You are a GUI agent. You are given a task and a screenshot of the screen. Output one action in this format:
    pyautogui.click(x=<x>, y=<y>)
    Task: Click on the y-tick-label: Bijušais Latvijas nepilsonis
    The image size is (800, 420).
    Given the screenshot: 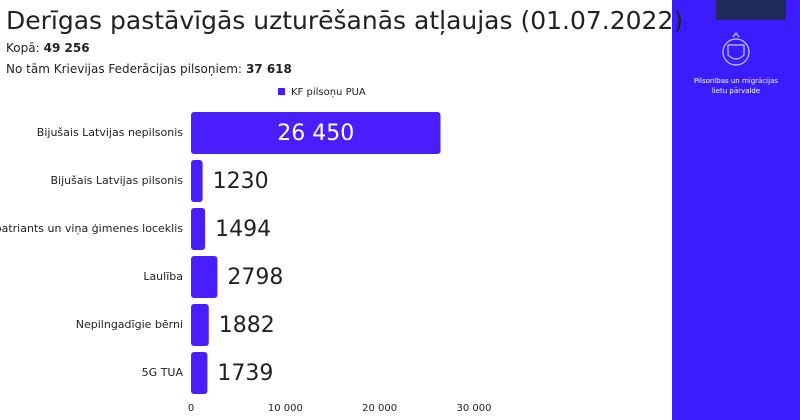 What is the action you would take?
    pyautogui.click(x=110, y=132)
    